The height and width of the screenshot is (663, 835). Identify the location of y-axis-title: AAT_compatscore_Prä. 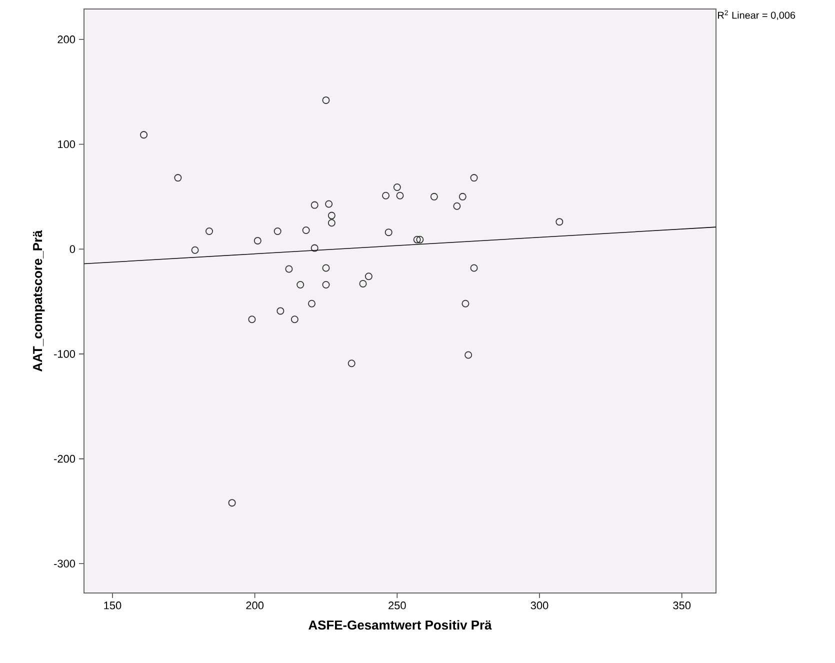
(39, 301).